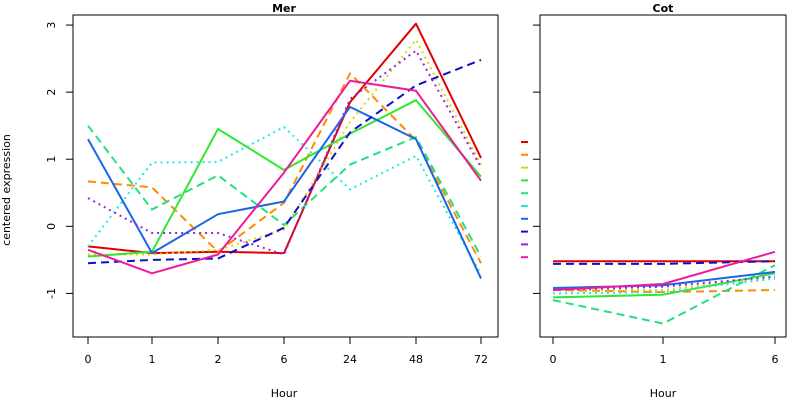  Describe the element at coordinates (51, 25) in the screenshot. I see `y-tick-label-4: 3` at that location.